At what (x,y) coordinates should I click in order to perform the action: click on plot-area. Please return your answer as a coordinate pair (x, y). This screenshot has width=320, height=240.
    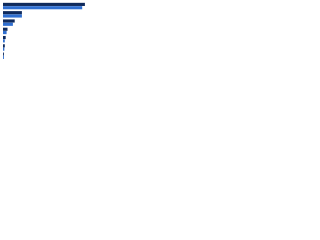
    Looking at the image, I should click on (44, 31).